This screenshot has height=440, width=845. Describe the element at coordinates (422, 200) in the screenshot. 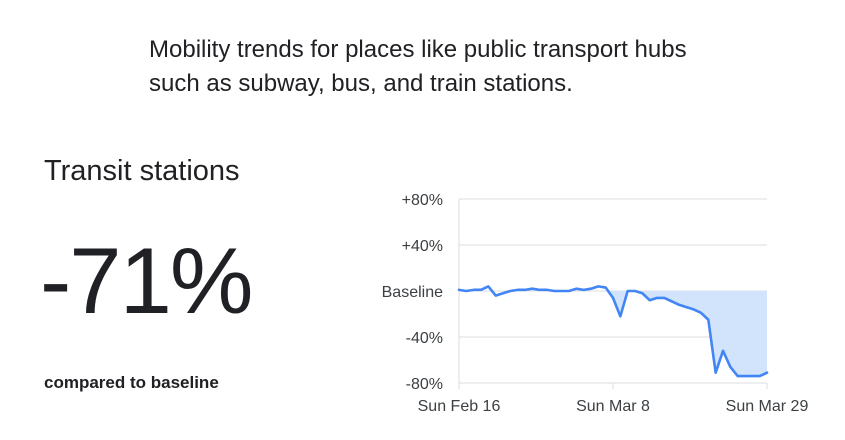

I see `y-tick-label: +80%` at that location.